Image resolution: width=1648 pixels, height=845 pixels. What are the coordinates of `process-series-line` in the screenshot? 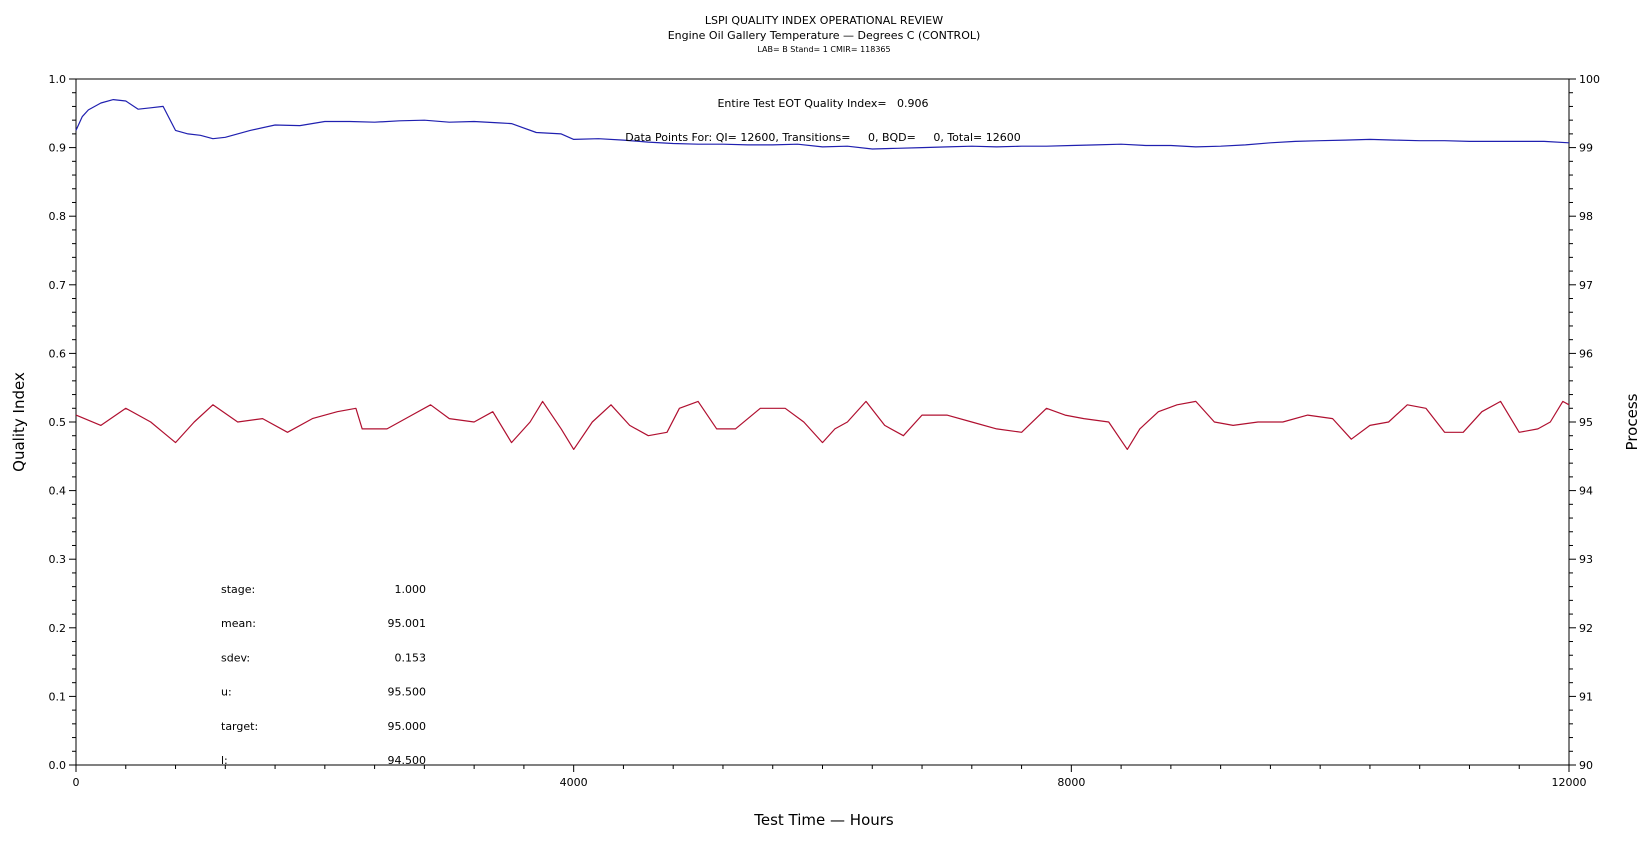 It's located at (822, 425).